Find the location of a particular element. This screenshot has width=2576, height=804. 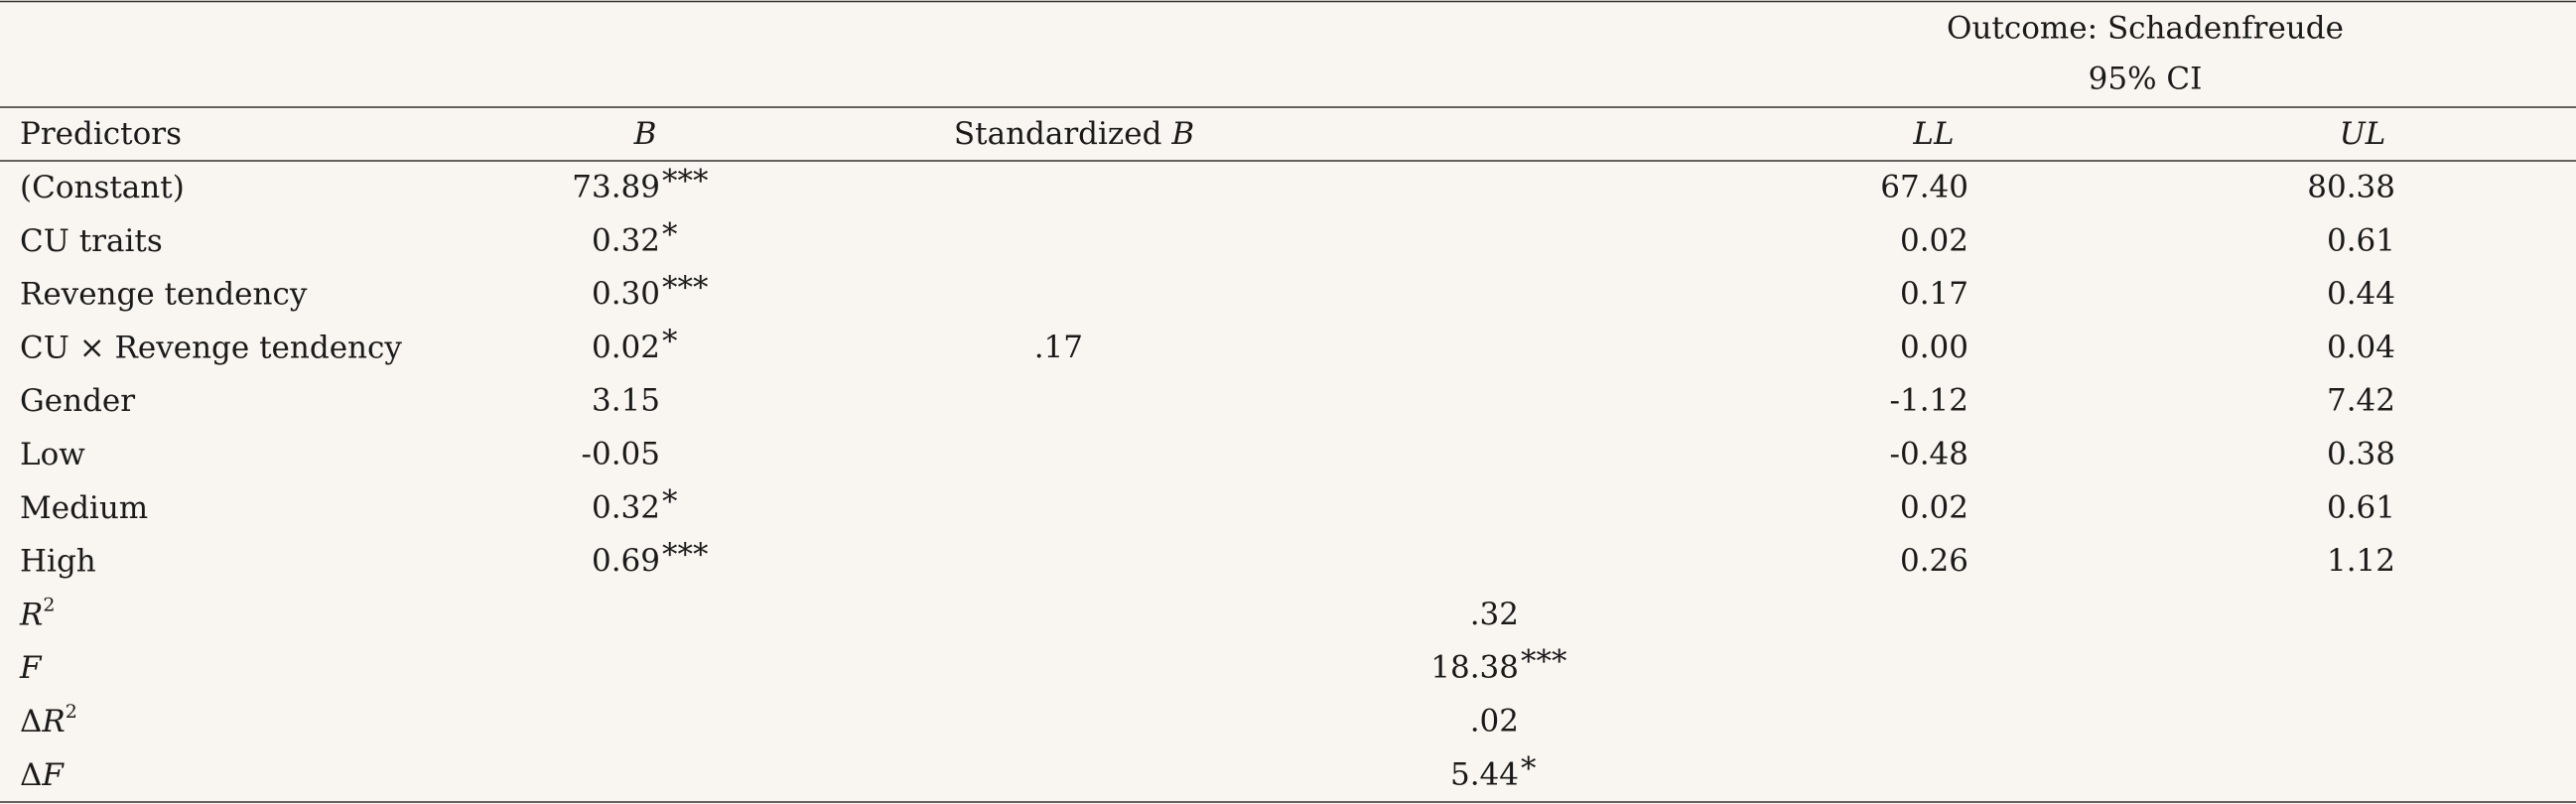

column-header: Predictors is located at coordinates (101, 134).